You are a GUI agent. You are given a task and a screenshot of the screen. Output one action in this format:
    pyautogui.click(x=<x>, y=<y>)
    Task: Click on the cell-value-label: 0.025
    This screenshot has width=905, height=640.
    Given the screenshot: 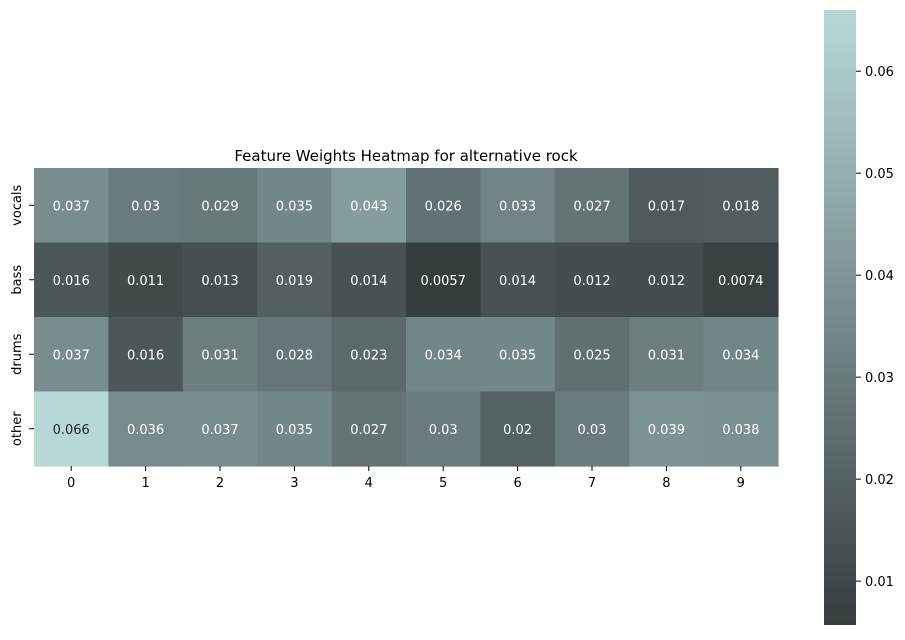 What is the action you would take?
    pyautogui.click(x=591, y=355)
    